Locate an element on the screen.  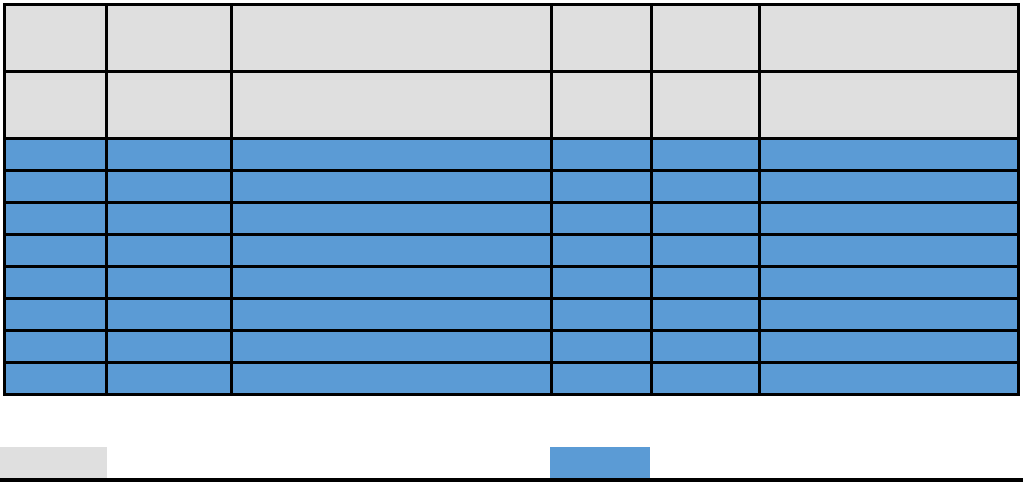
legend-entry-data is located at coordinates (600, 462).